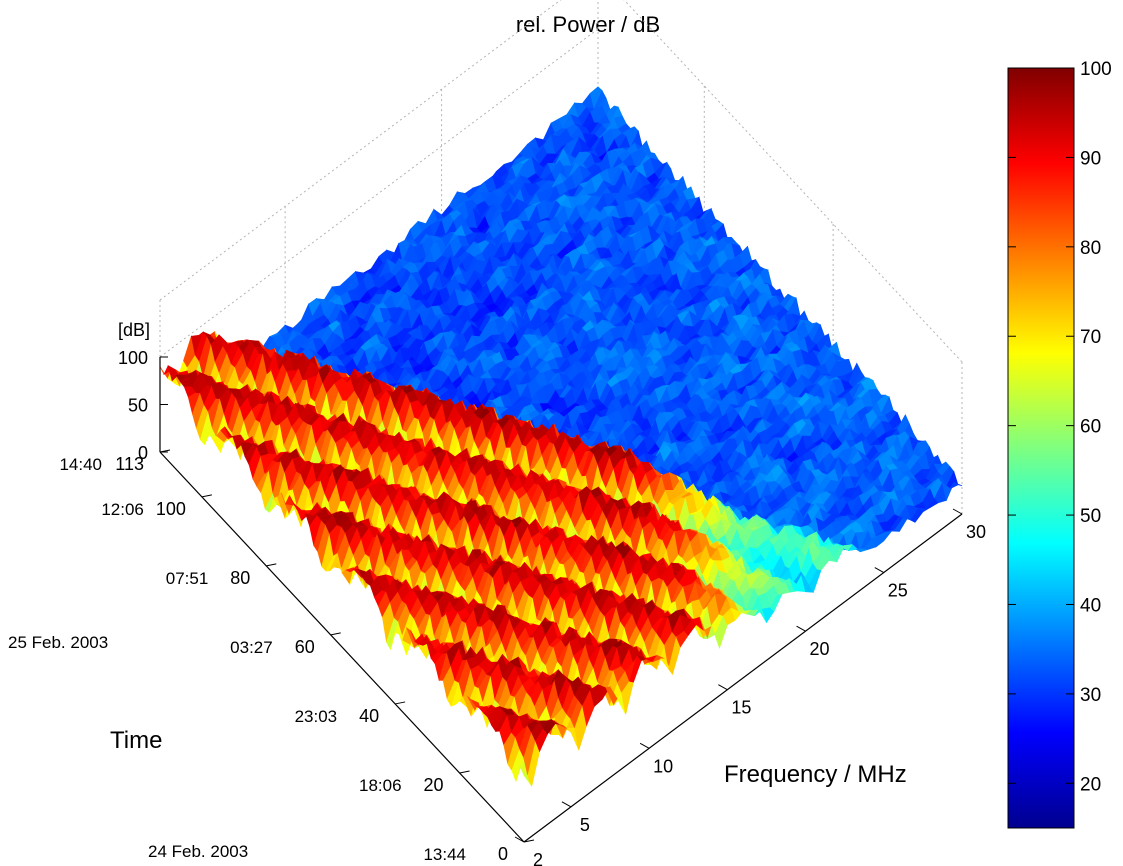 The height and width of the screenshot is (866, 1123). Describe the element at coordinates (588, 24) in the screenshot. I see `chart-title: rel. Power / dB` at that location.